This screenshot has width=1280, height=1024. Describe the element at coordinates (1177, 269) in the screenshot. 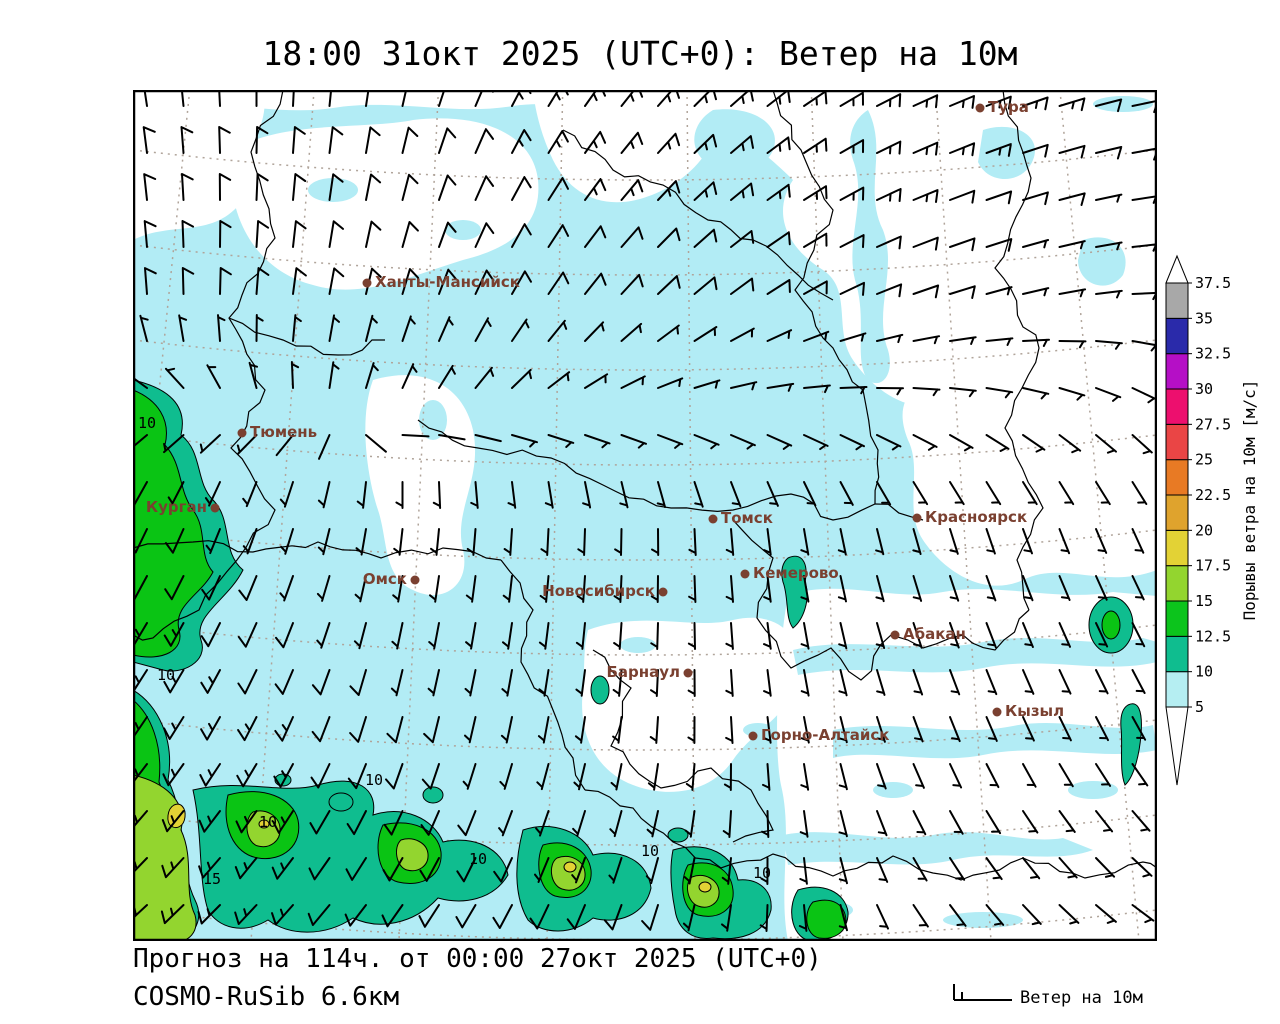

I see `colorbar-arrow-up` at that location.